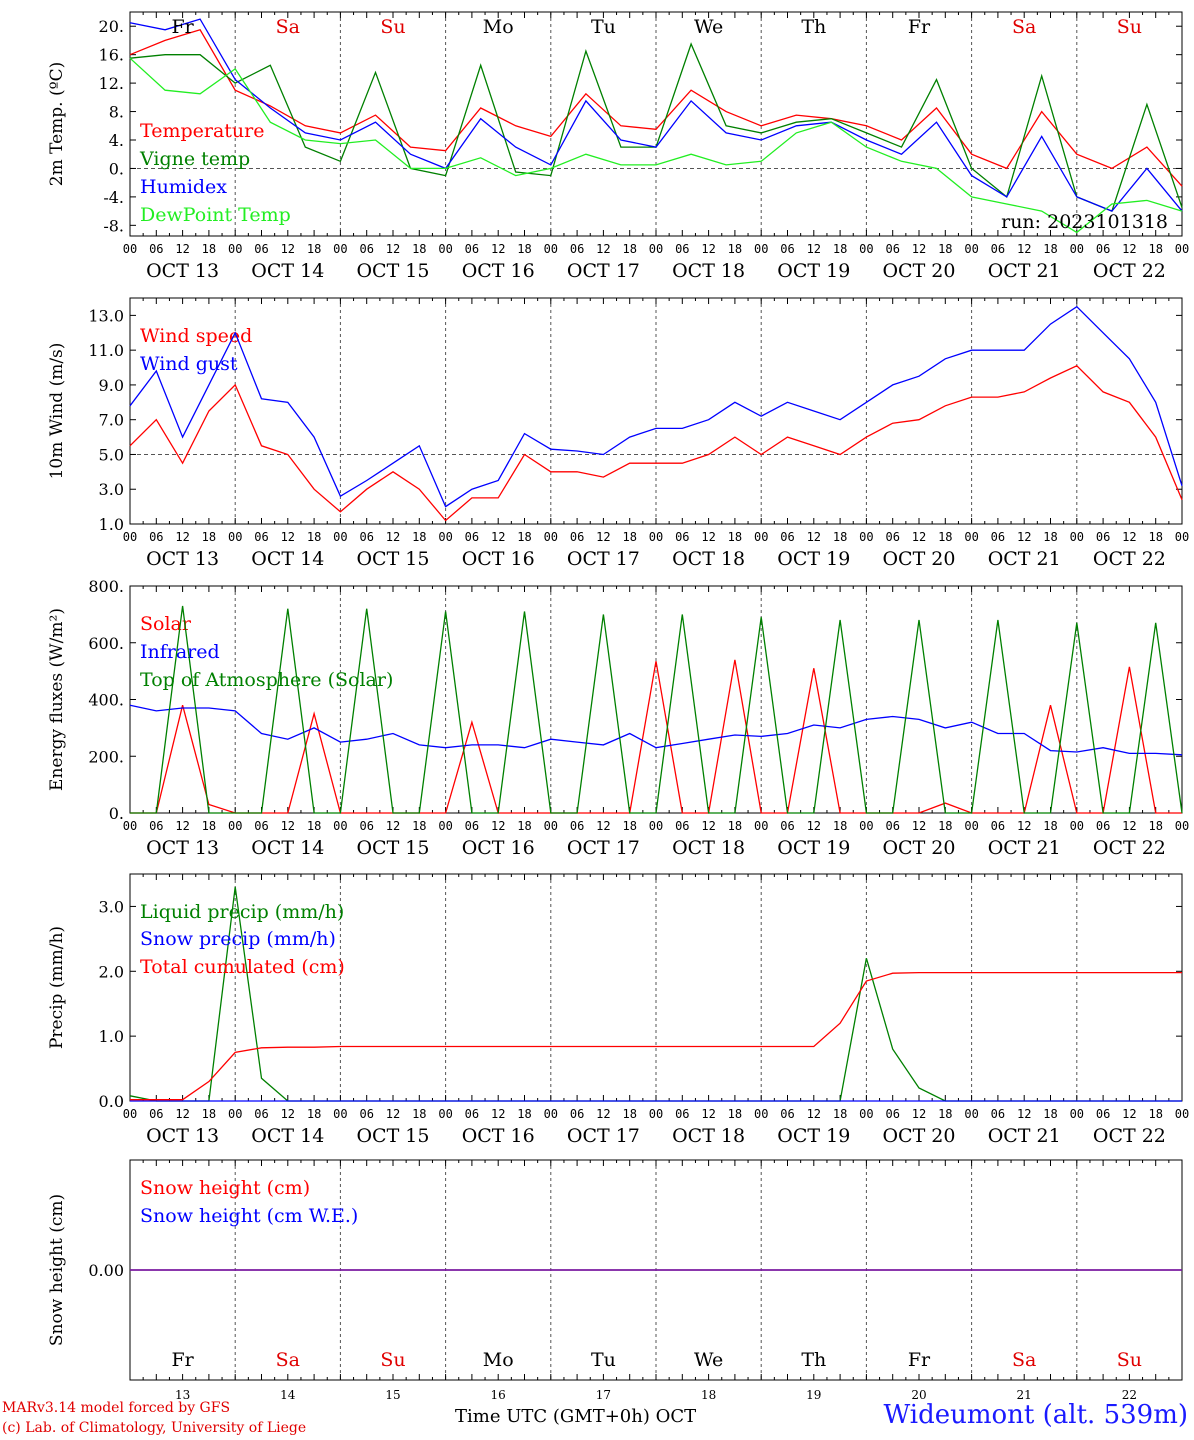 The height and width of the screenshot is (1440, 1194). Describe the element at coordinates (288, 27) in the screenshot. I see `weekday-label-top: Sa` at that location.